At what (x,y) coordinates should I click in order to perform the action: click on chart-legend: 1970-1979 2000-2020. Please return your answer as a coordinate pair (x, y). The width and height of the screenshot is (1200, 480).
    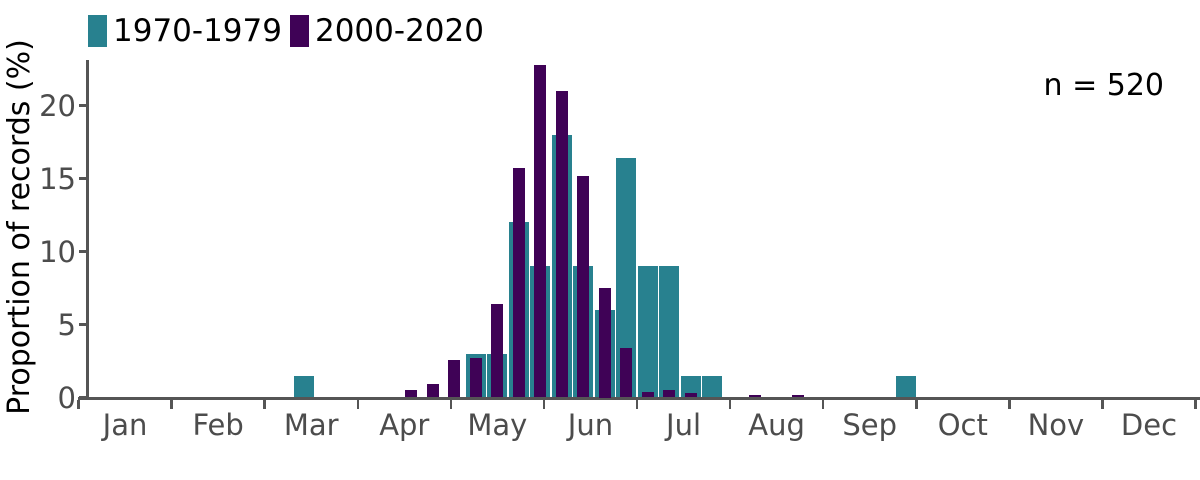
    Looking at the image, I should click on (290, 31).